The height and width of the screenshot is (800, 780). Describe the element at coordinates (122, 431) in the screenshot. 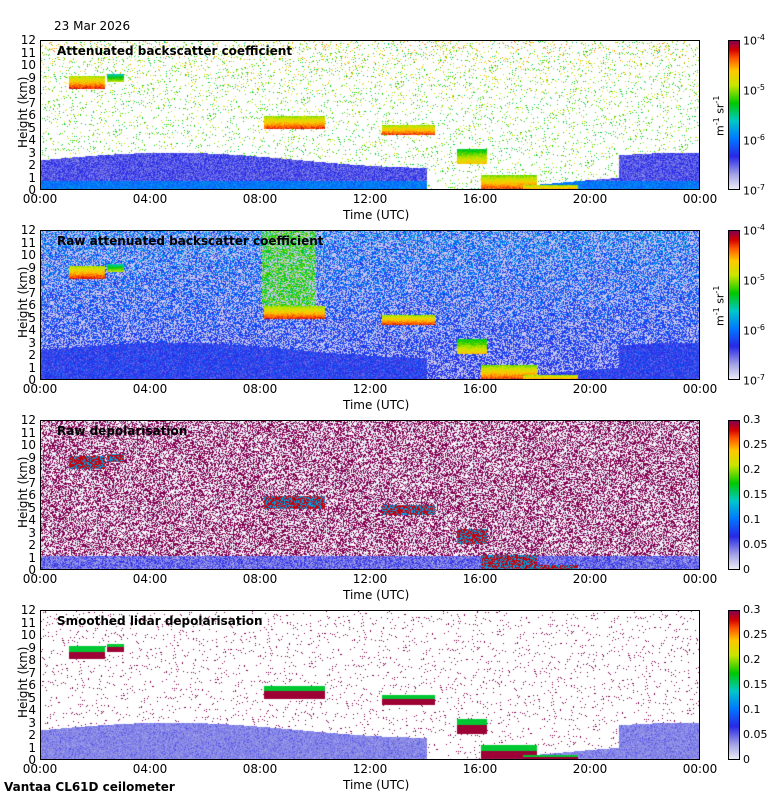

I see `panel-title: Raw depolarisation` at that location.